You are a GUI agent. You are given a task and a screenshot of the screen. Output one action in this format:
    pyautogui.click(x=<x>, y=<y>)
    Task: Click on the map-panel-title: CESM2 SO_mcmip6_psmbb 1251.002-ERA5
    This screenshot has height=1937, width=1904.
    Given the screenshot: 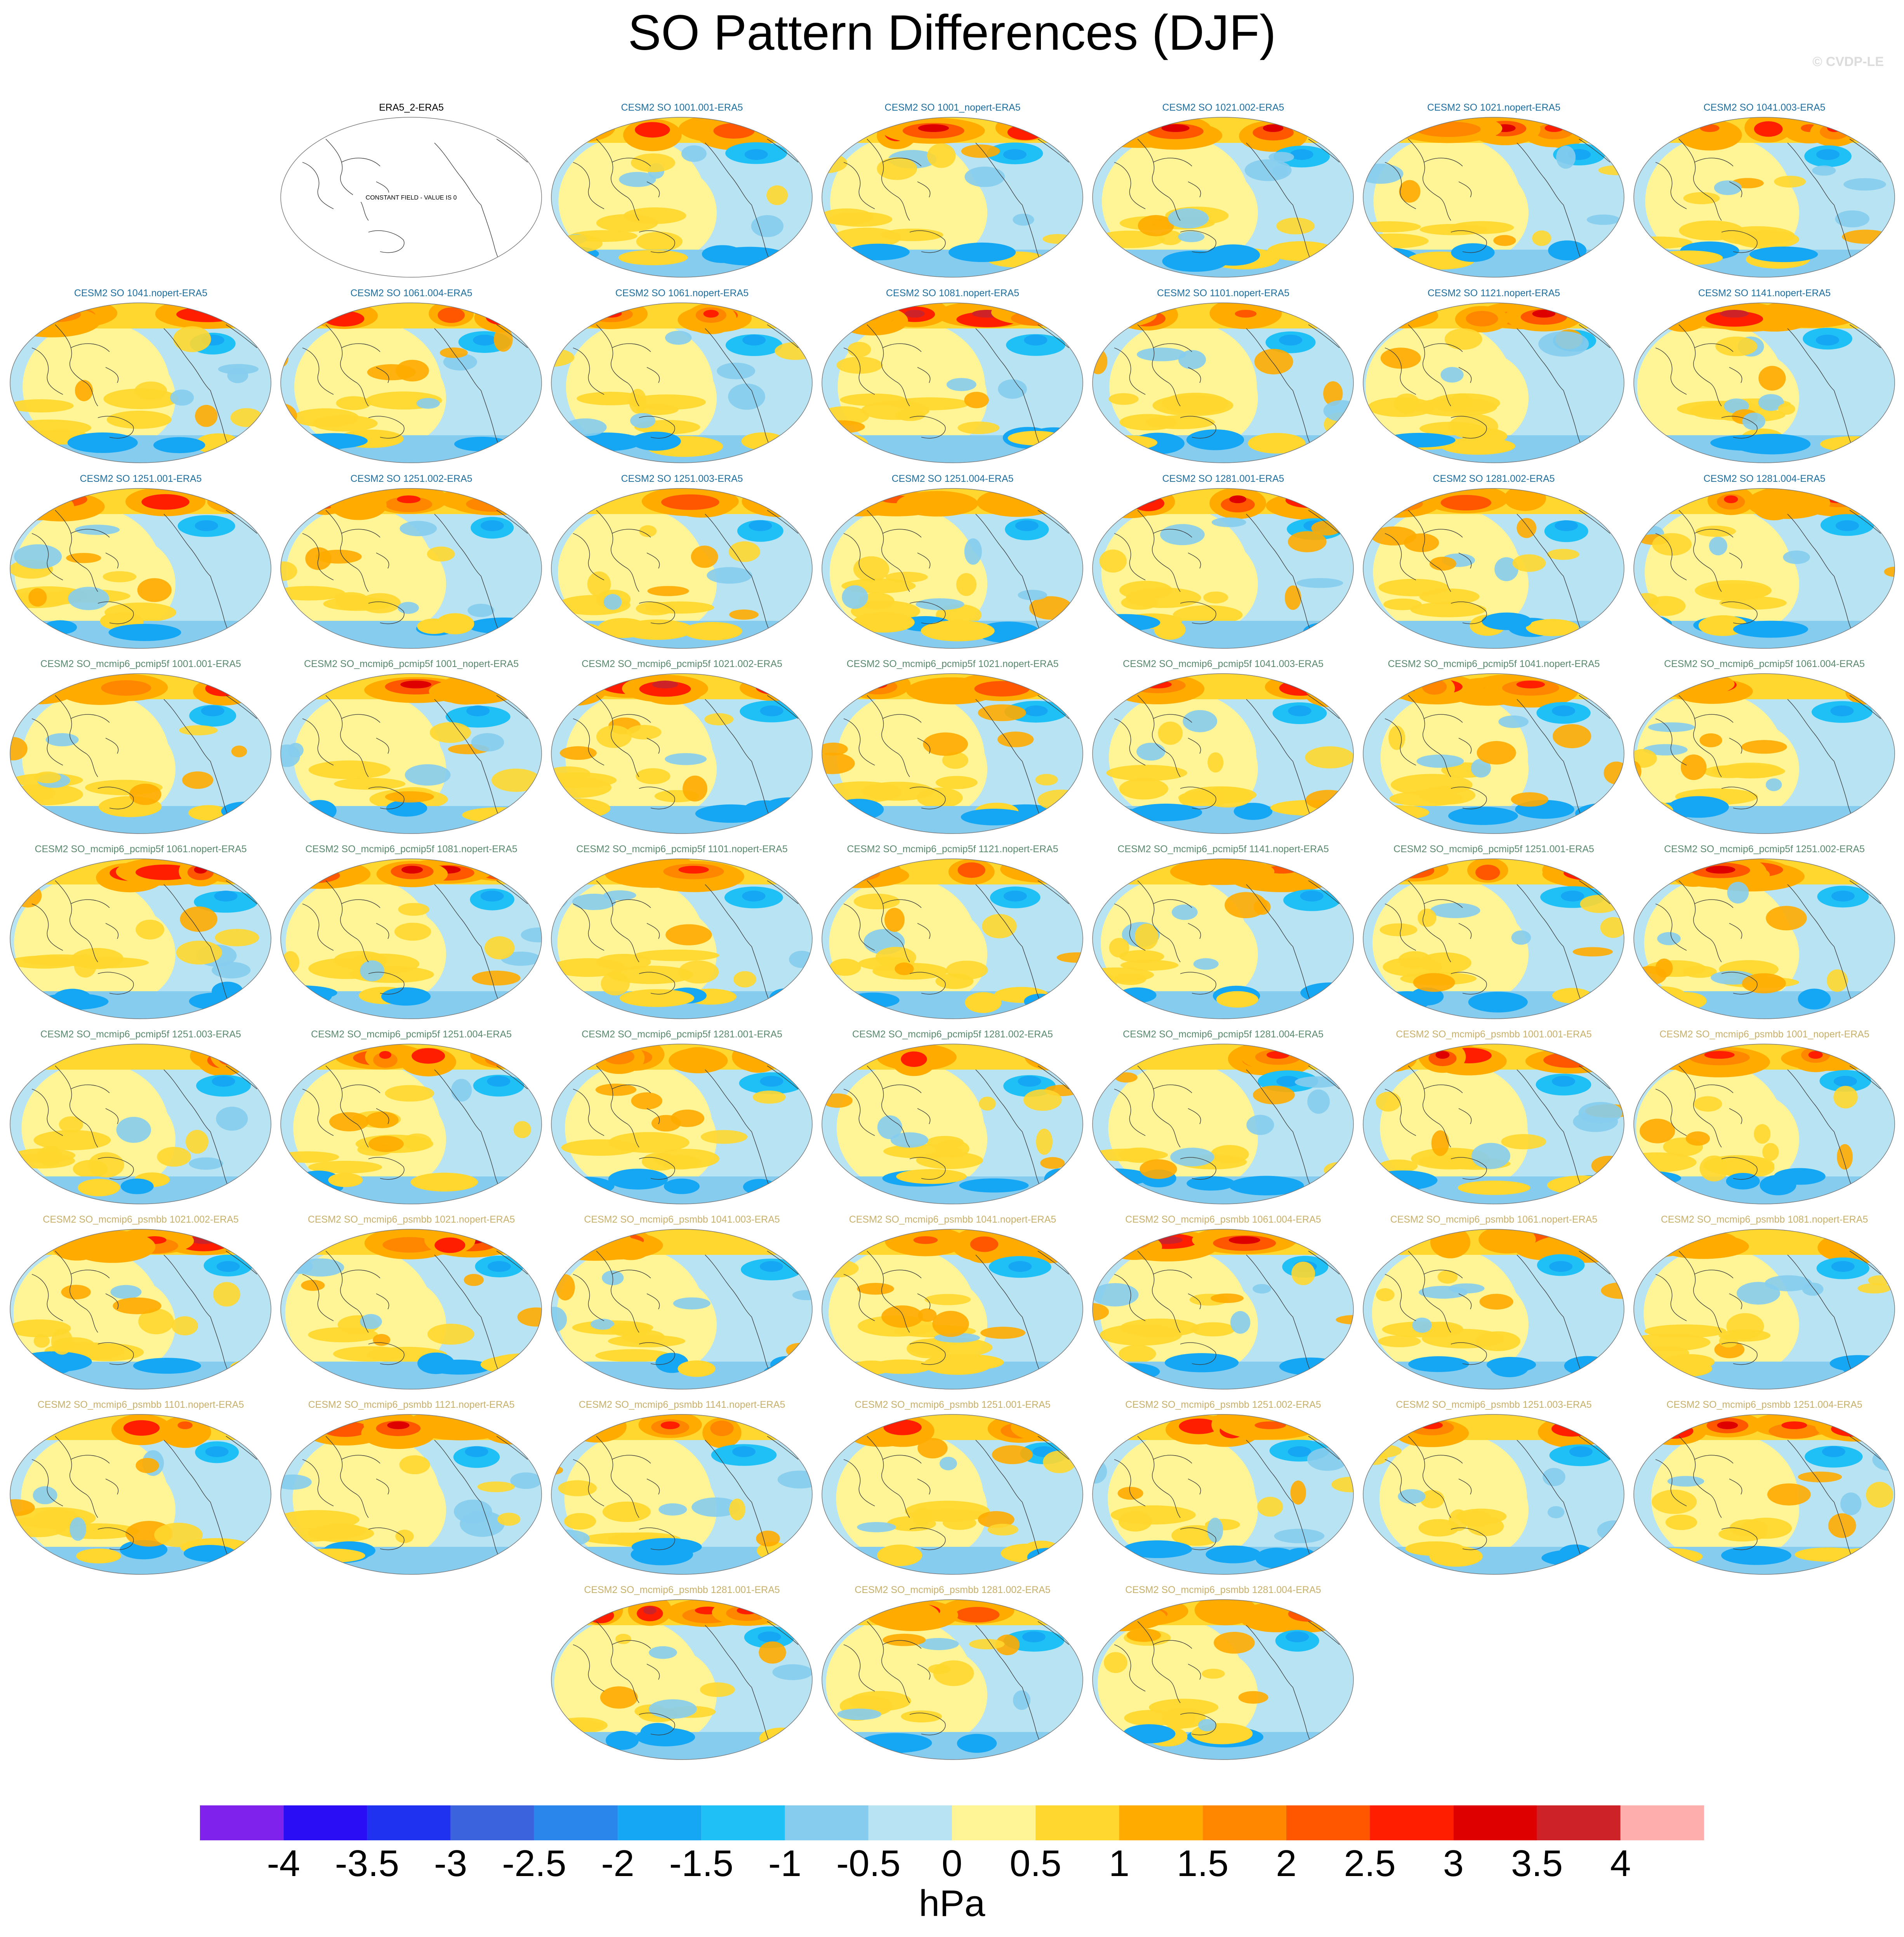 What is the action you would take?
    pyautogui.click(x=1223, y=1404)
    